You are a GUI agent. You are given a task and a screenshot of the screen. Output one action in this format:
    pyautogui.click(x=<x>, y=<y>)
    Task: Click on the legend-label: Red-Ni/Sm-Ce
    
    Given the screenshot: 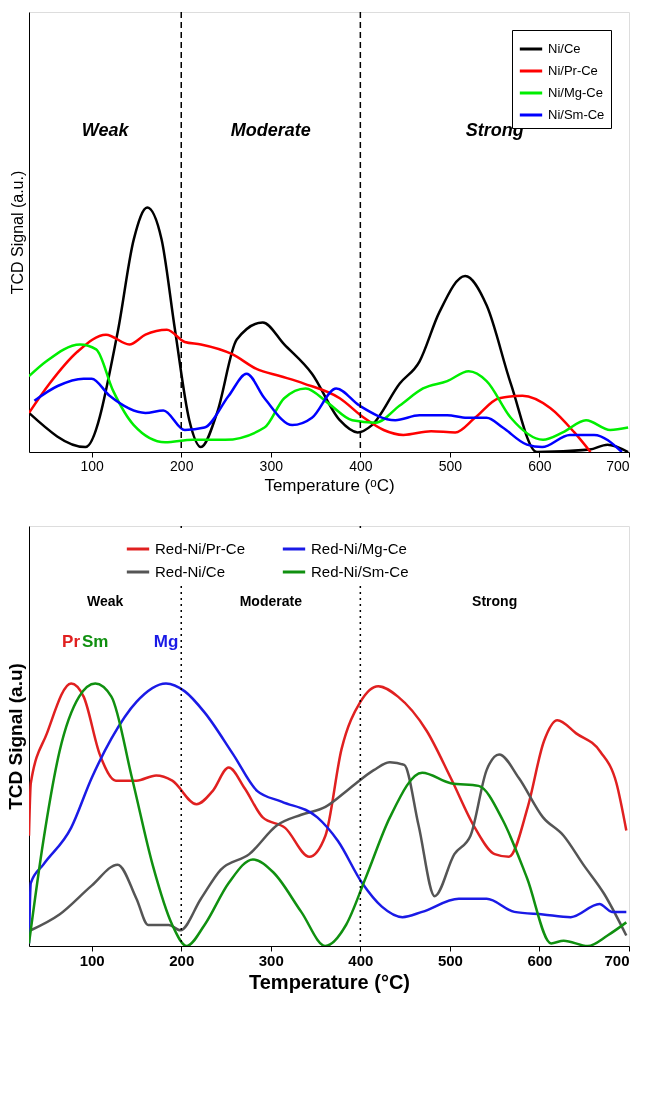 What is the action you would take?
    pyautogui.click(x=360, y=571)
    